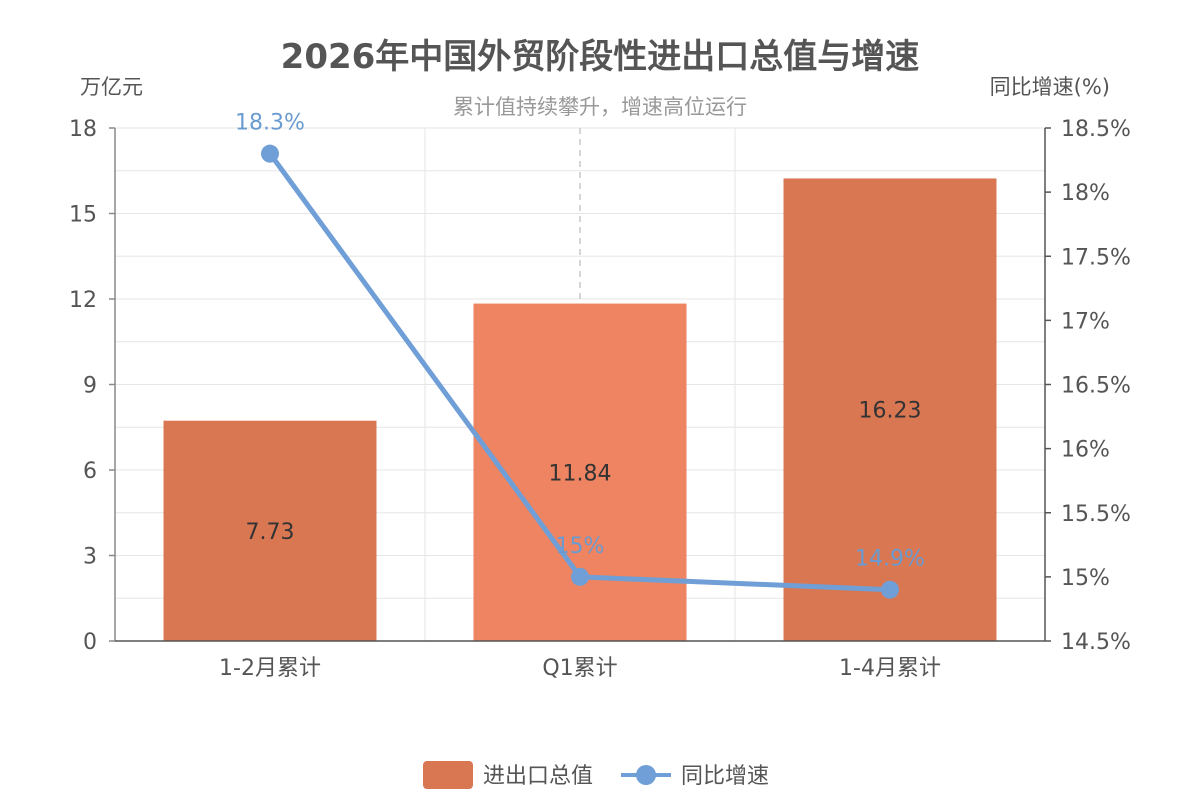 The width and height of the screenshot is (1200, 804). Describe the element at coordinates (600, 57) in the screenshot. I see `chart-title: 2026年中国外贸阶段性进出口总值与增速` at that location.